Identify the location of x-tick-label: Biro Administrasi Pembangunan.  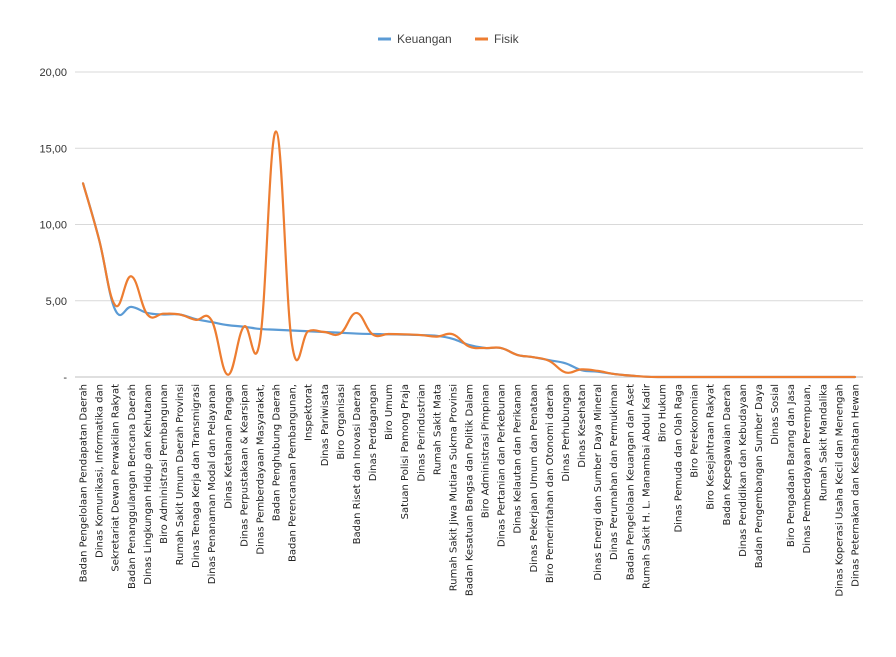
(164, 464).